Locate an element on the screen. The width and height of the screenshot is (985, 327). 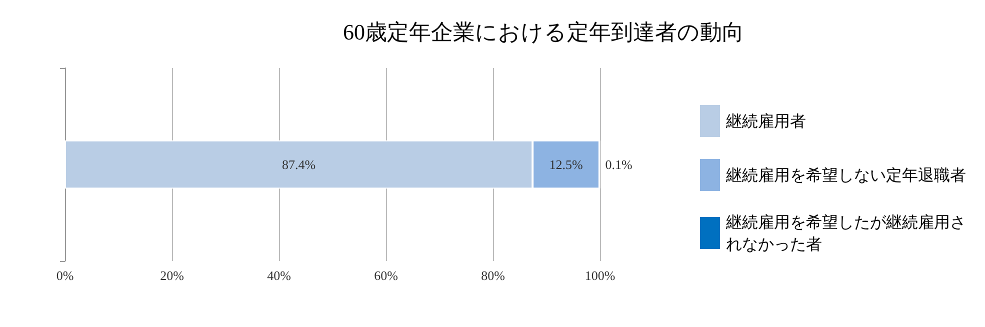
legend-label: 継続雇用者 is located at coordinates (765, 121).